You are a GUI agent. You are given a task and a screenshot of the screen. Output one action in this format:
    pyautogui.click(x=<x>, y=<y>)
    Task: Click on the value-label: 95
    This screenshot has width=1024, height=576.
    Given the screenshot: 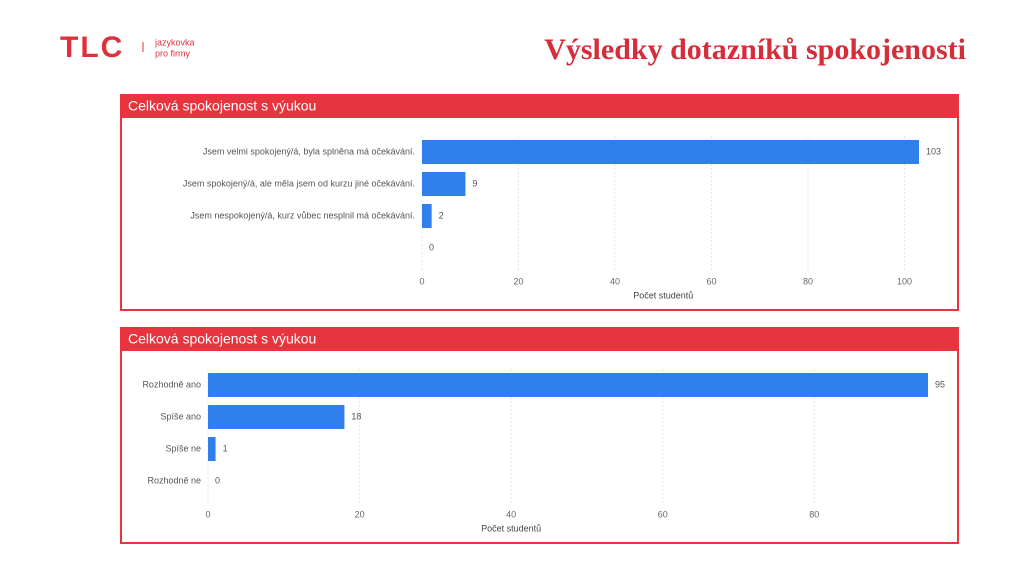 What is the action you would take?
    pyautogui.click(x=940, y=384)
    